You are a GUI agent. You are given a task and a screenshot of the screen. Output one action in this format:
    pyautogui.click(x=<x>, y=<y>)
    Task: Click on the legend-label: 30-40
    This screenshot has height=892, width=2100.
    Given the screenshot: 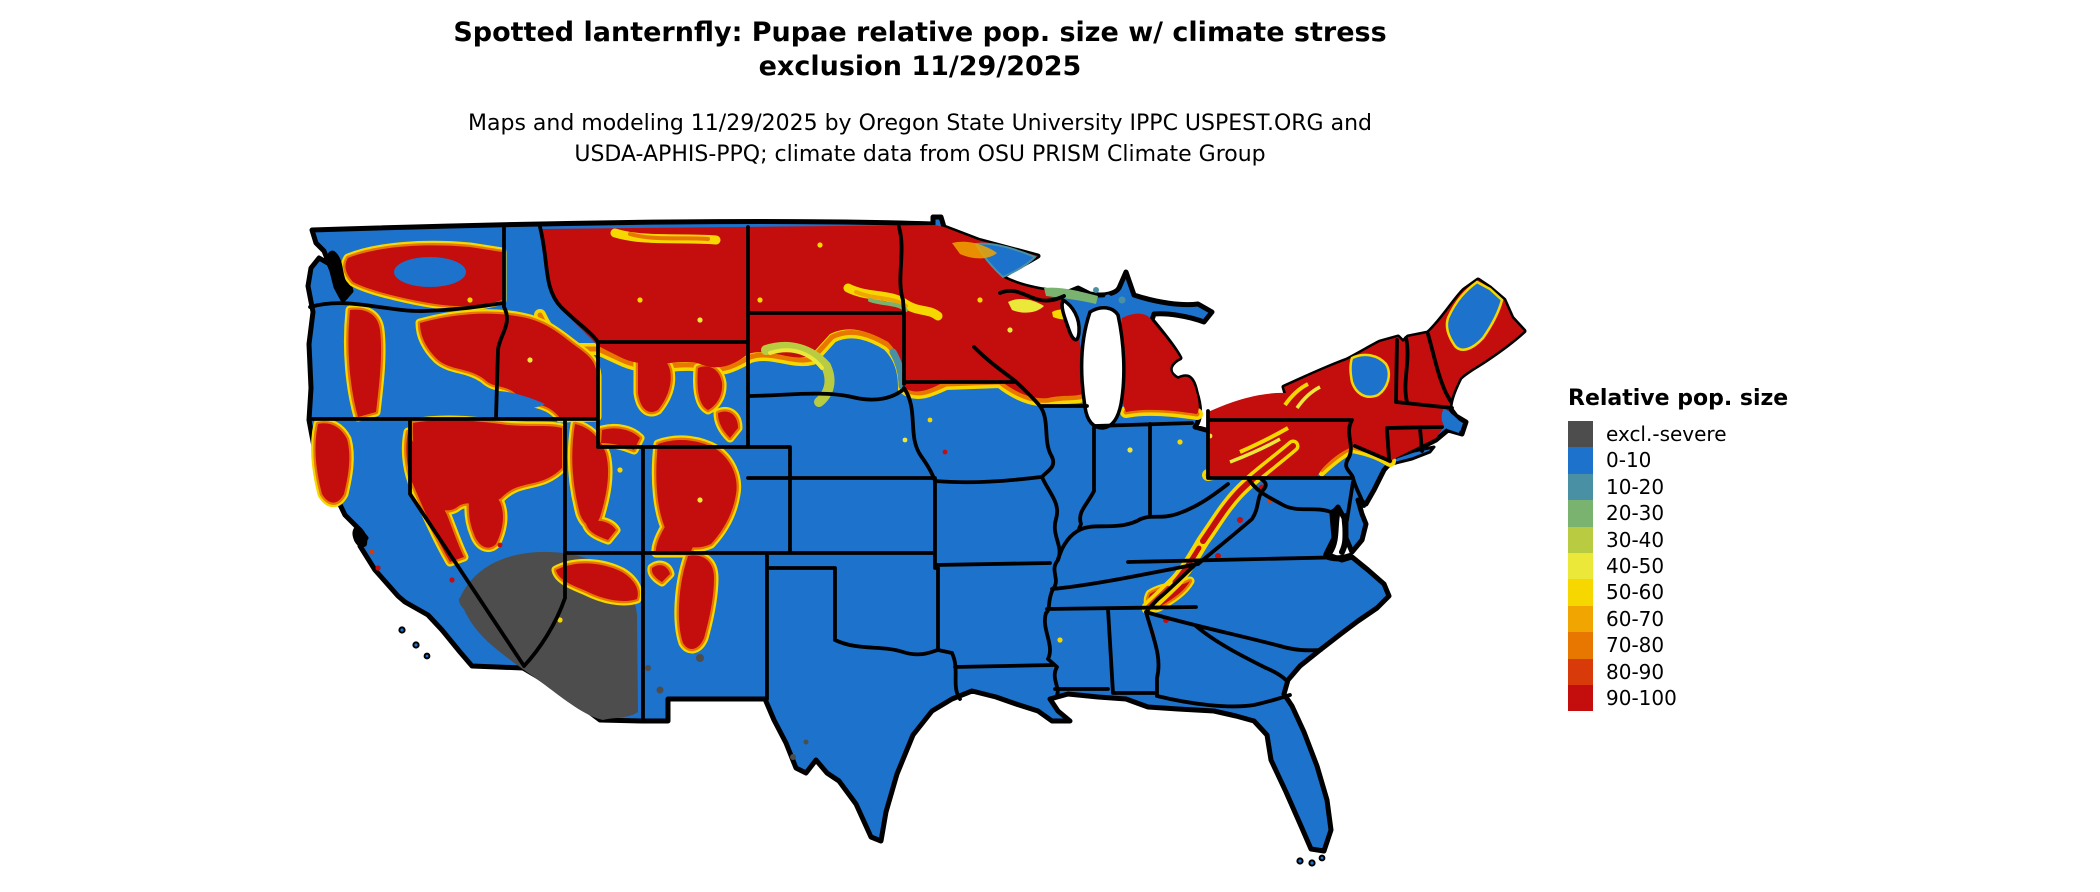 What is the action you would take?
    pyautogui.click(x=1635, y=539)
    